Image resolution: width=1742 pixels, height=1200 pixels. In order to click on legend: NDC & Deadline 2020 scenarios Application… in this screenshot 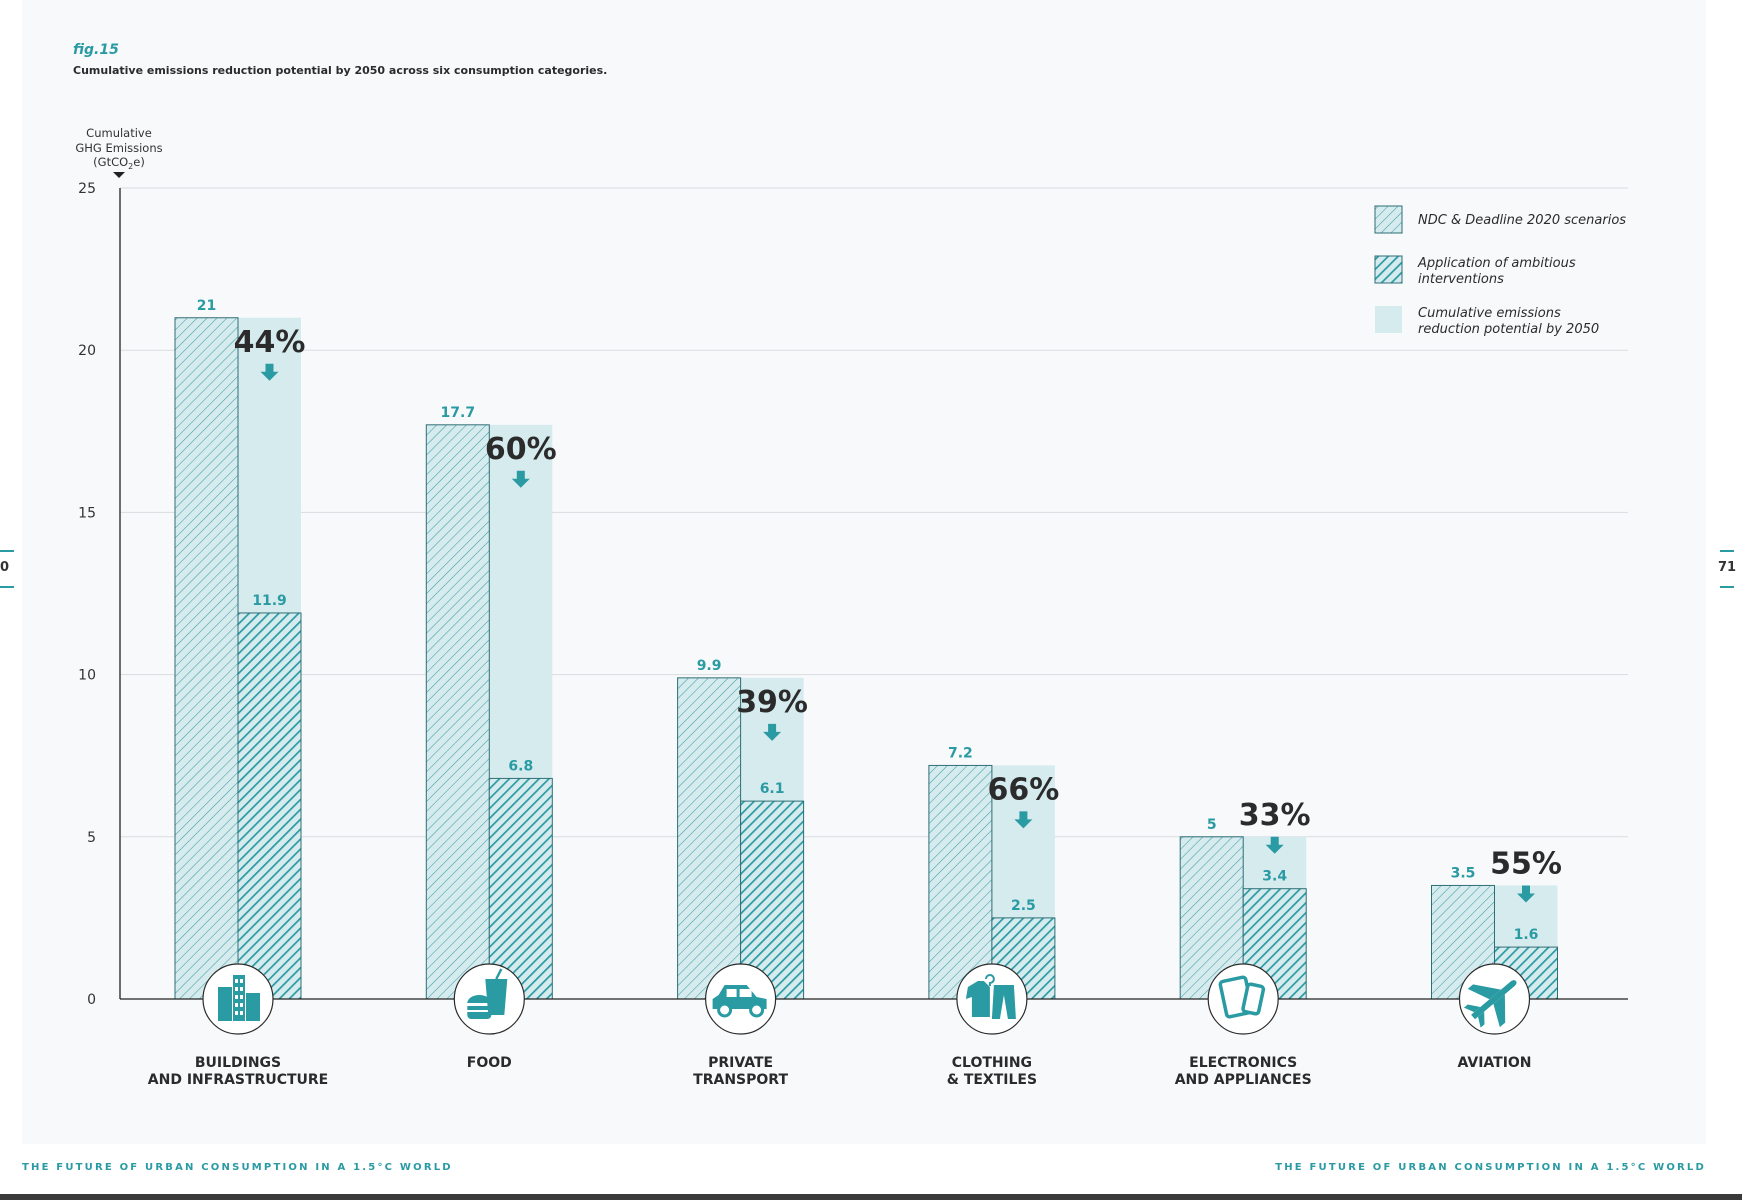, I will do `click(1500, 271)`.